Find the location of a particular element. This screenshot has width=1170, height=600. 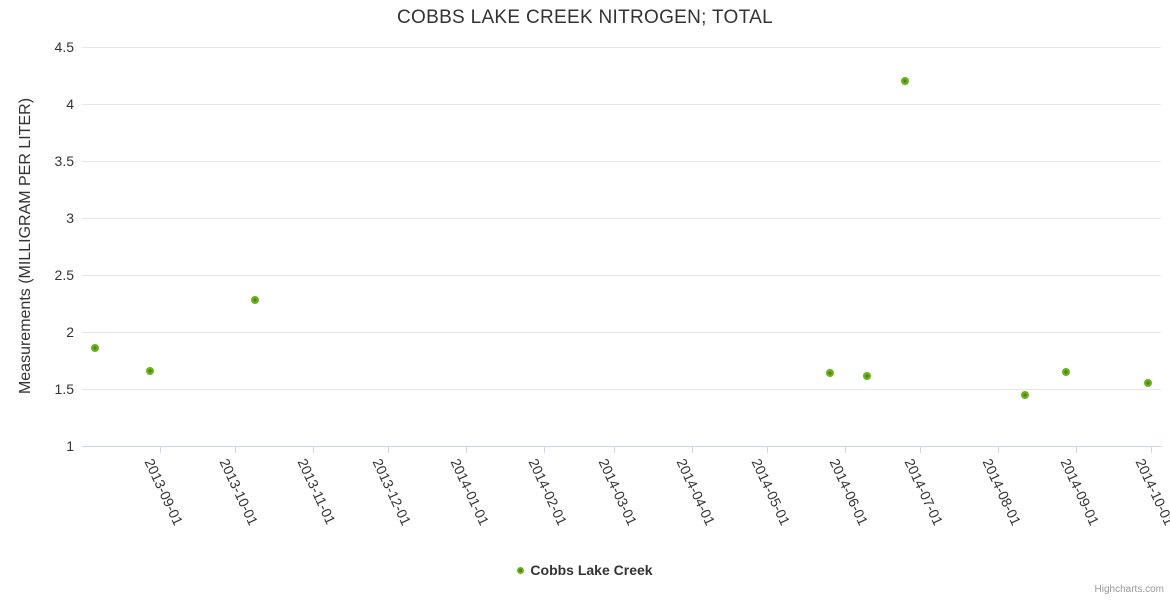

chart-title: COBBS LAKE CREEK NITROGEN; TOTAL is located at coordinates (585, 17).